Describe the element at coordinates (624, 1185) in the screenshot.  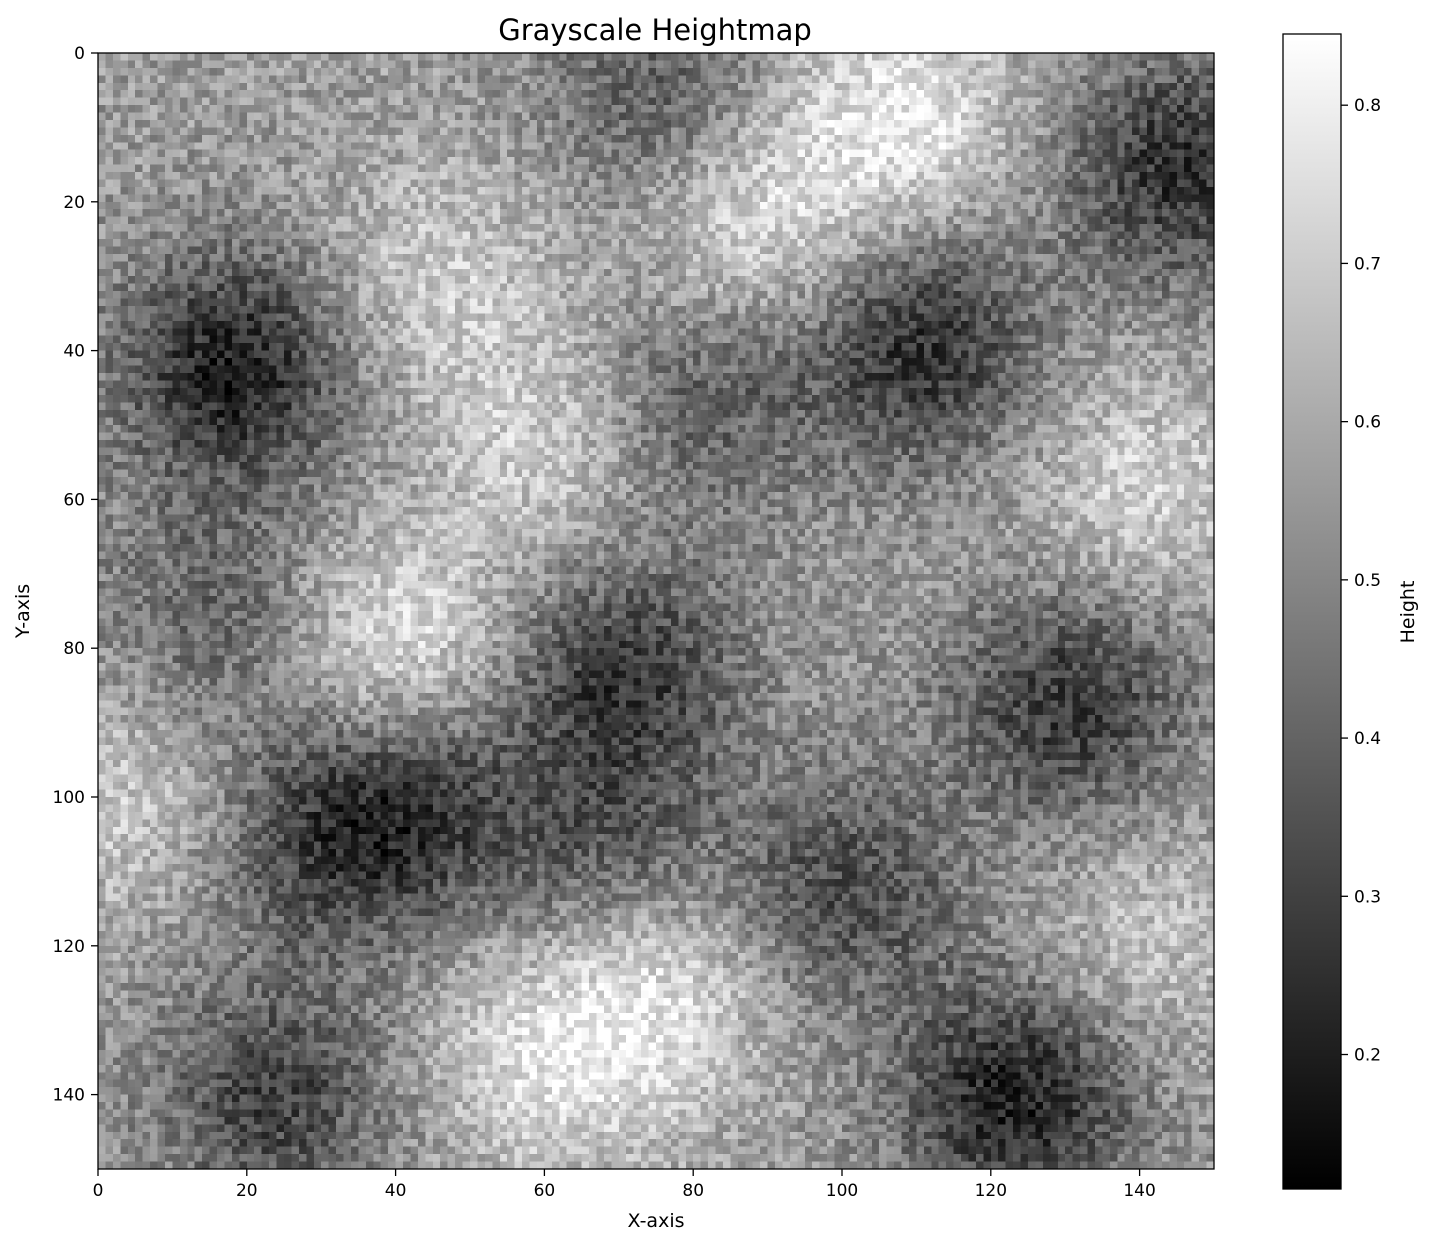
I see `x-axis-ticks: 0 20 40 60 80 100 120 140` at that location.